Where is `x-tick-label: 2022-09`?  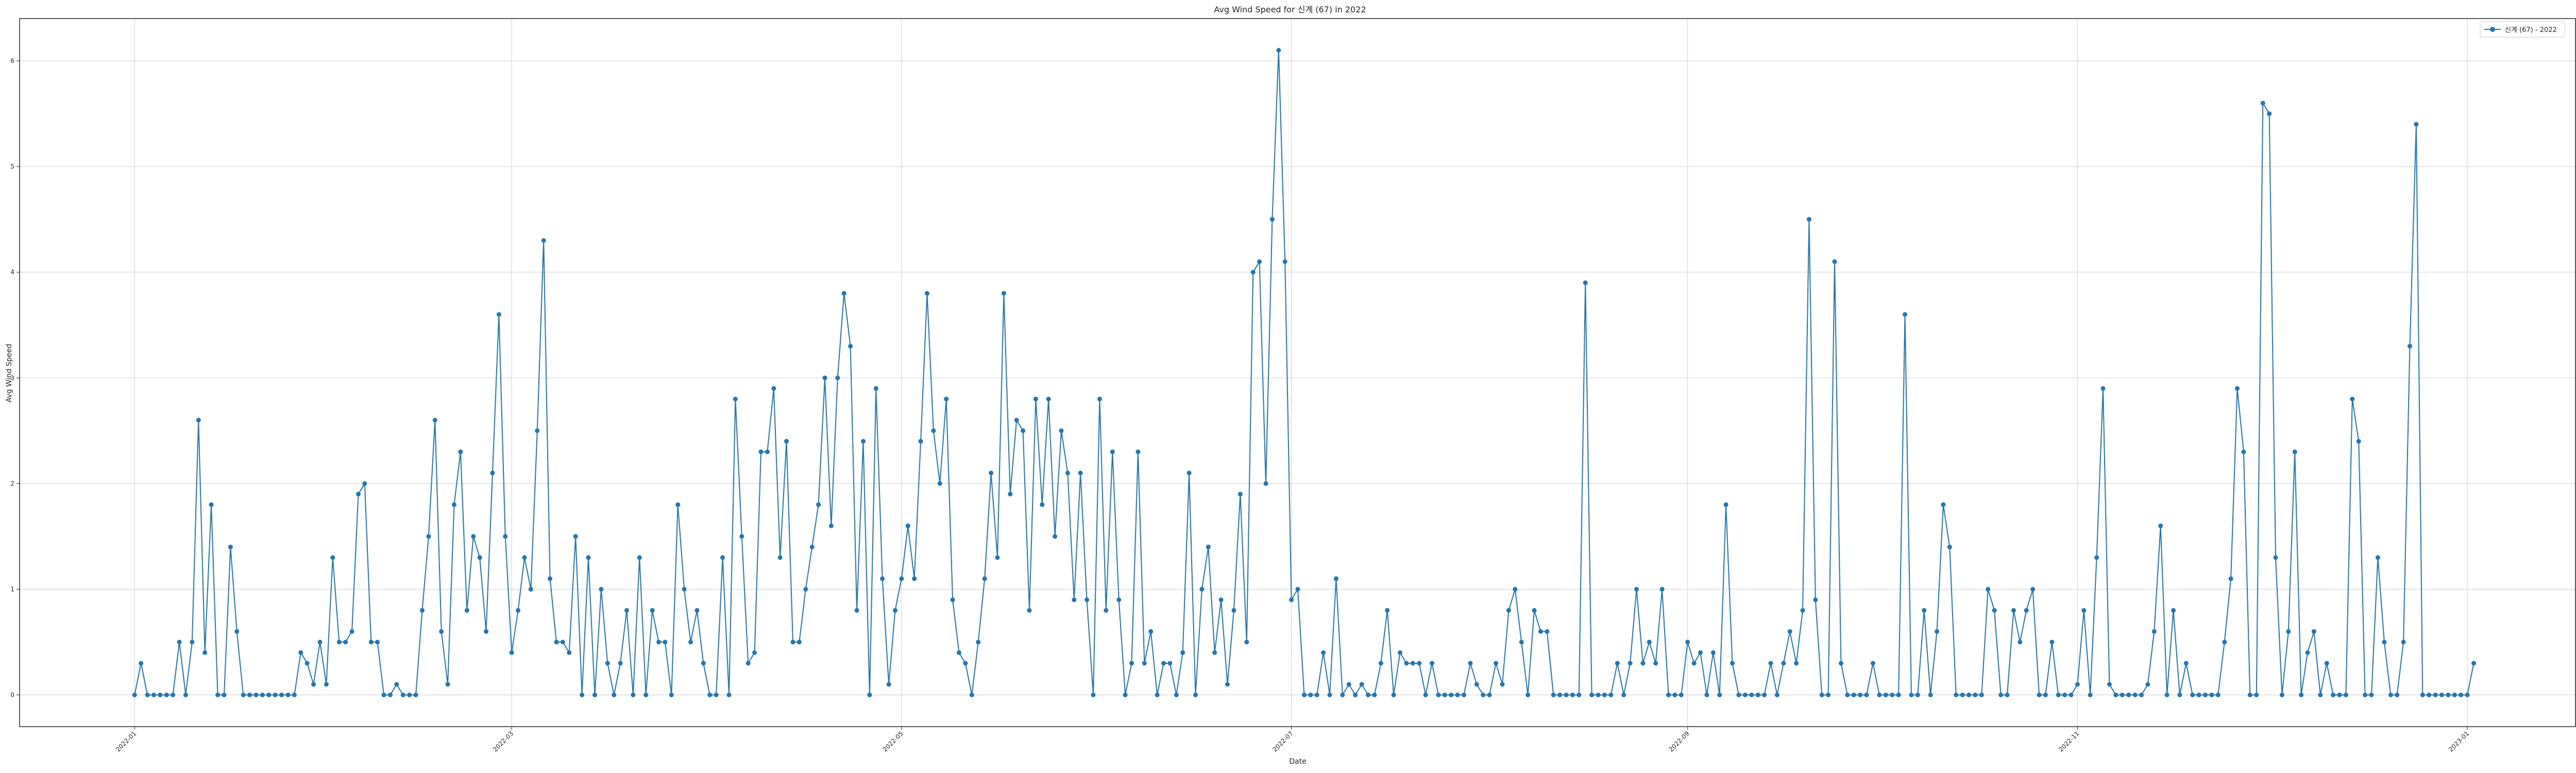 x-tick-label: 2022-09 is located at coordinates (1678, 741).